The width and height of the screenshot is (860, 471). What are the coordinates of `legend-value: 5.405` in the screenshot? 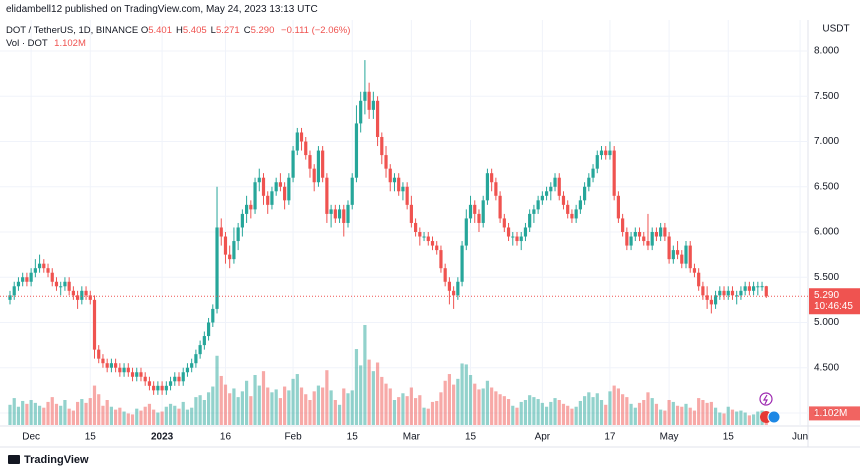 It's located at (194, 30).